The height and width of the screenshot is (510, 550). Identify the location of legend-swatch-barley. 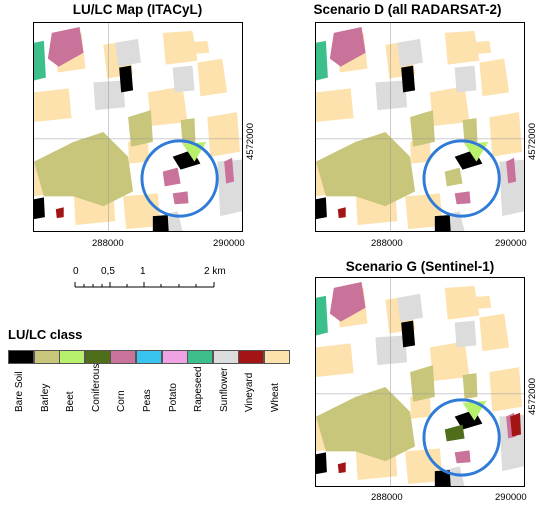
(46, 357).